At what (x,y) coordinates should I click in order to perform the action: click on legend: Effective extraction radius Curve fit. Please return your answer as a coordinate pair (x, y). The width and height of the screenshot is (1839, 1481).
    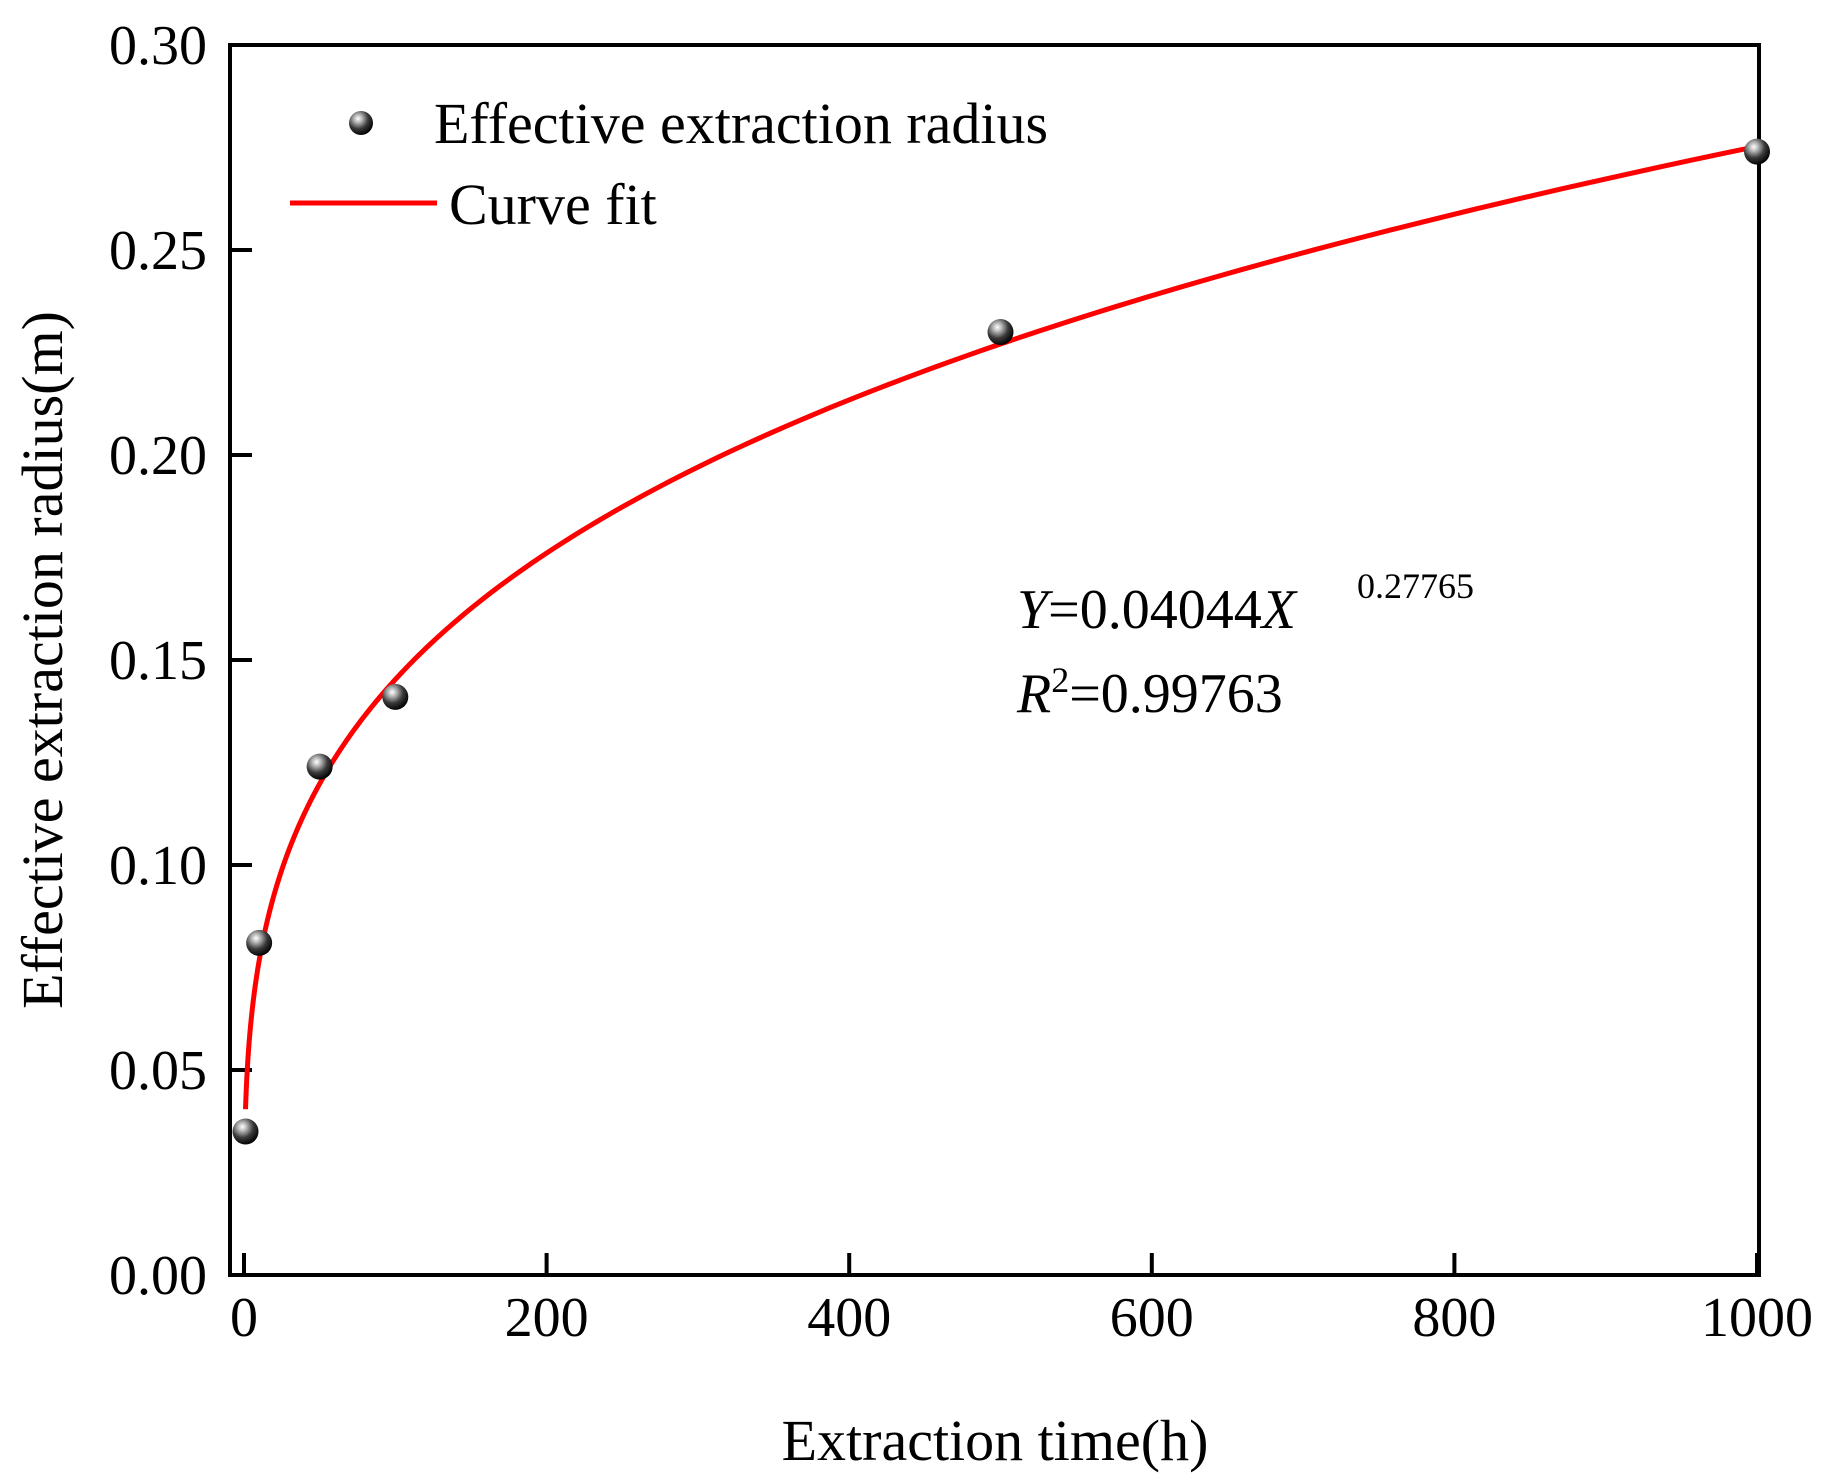
    Looking at the image, I should click on (669, 164).